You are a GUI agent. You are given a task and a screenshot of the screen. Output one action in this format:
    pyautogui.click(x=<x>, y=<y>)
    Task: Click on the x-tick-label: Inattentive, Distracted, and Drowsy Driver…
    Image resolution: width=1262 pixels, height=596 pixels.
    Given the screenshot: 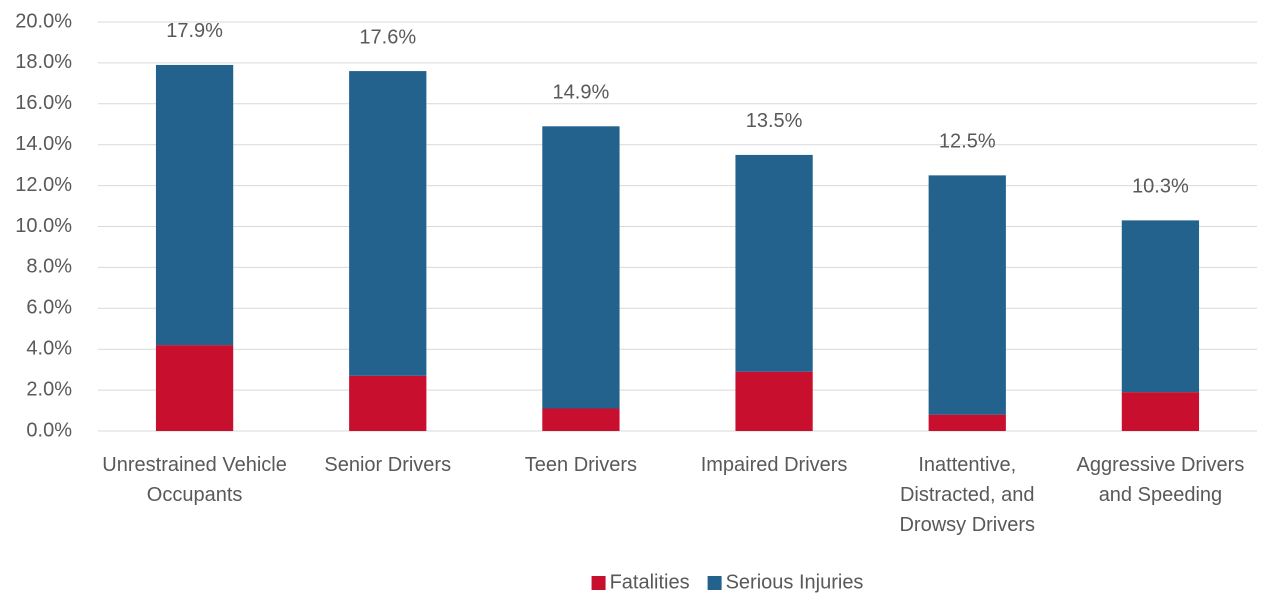 What is the action you would take?
    pyautogui.click(x=967, y=495)
    